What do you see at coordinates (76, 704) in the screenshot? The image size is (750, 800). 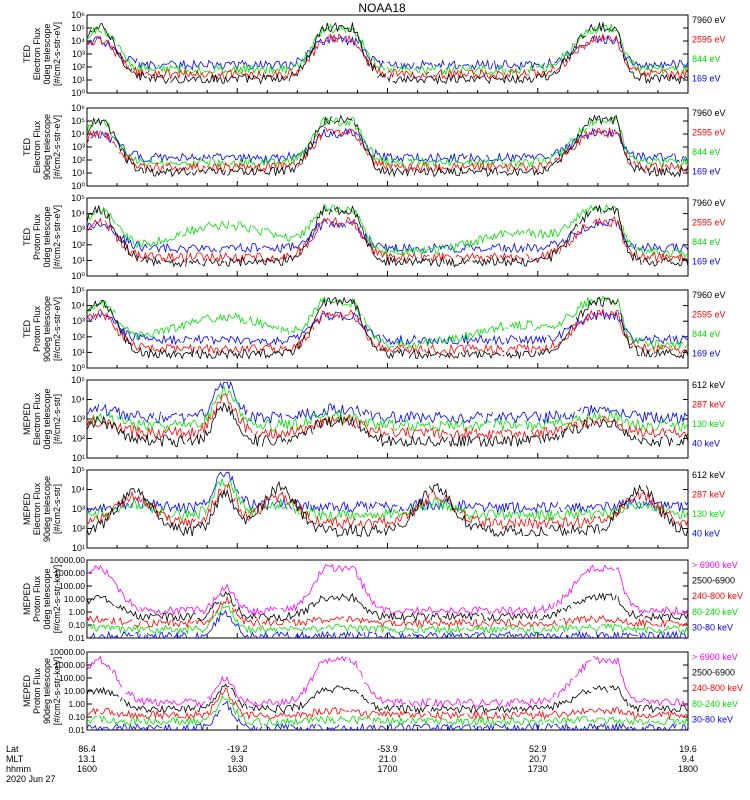 I see `y-tick-label: 1.00` at bounding box center [76, 704].